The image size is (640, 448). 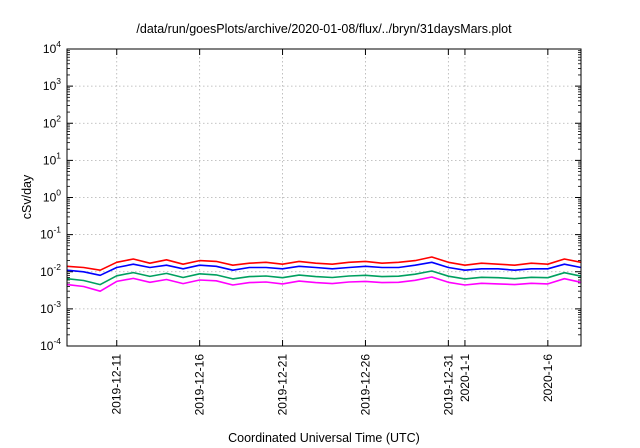 What do you see at coordinates (465, 378) in the screenshot?
I see `x-tick-label: 2020-1-1` at bounding box center [465, 378].